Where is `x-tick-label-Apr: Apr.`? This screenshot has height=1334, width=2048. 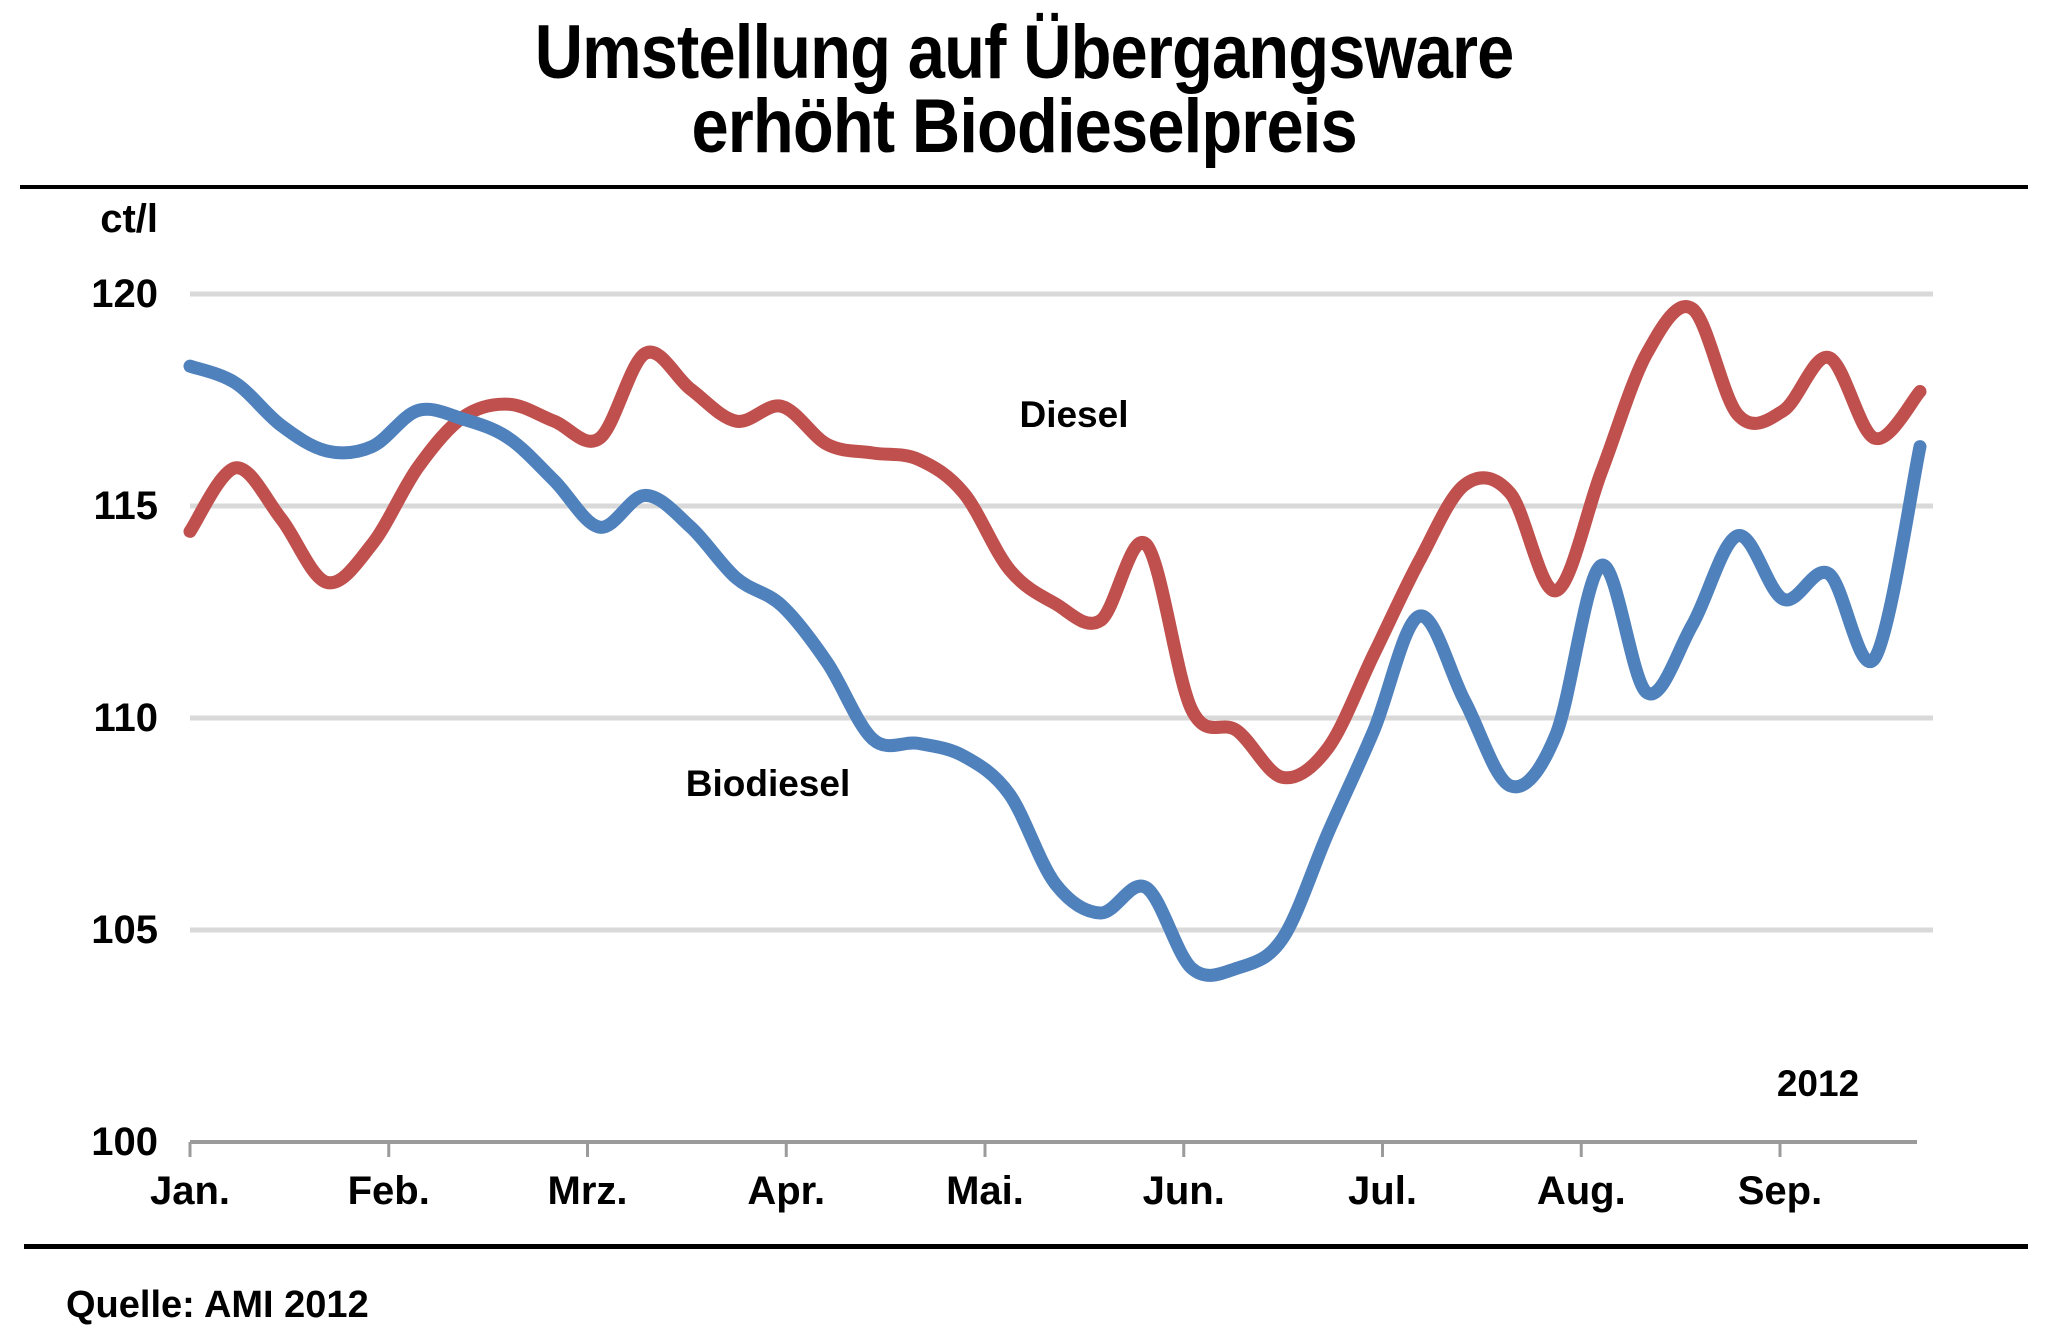
x-tick-label-Apr: Apr. is located at coordinates (786, 1191).